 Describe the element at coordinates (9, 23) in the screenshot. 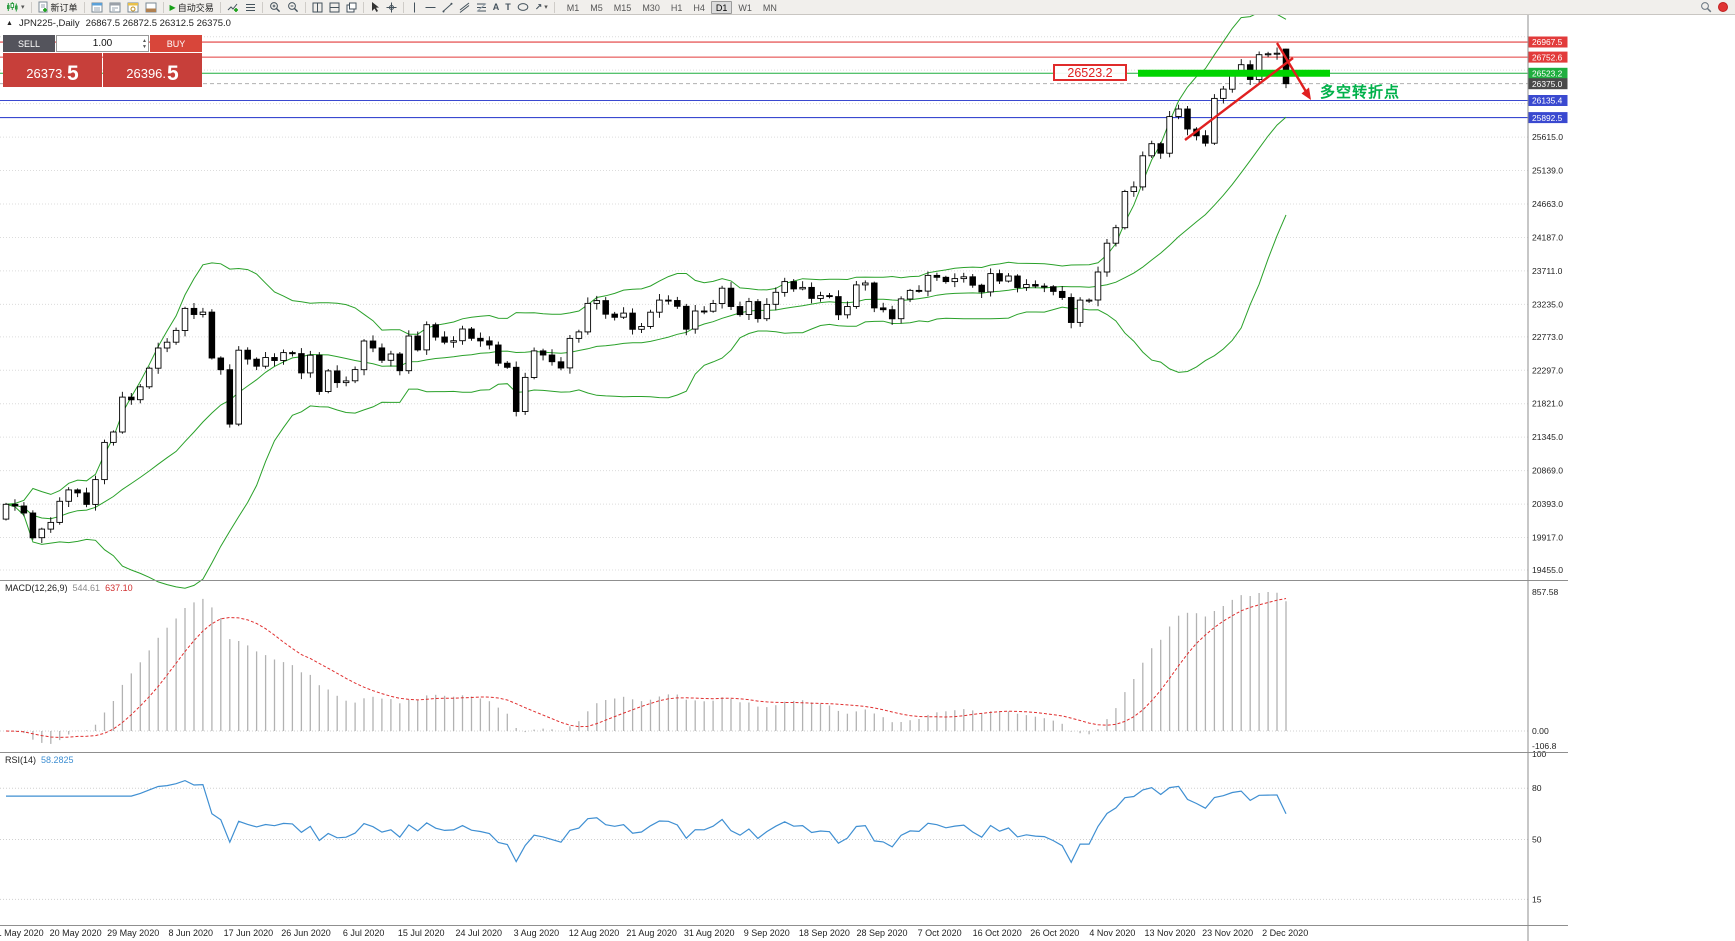

I see `chart-collapse-icon: ▲` at that location.